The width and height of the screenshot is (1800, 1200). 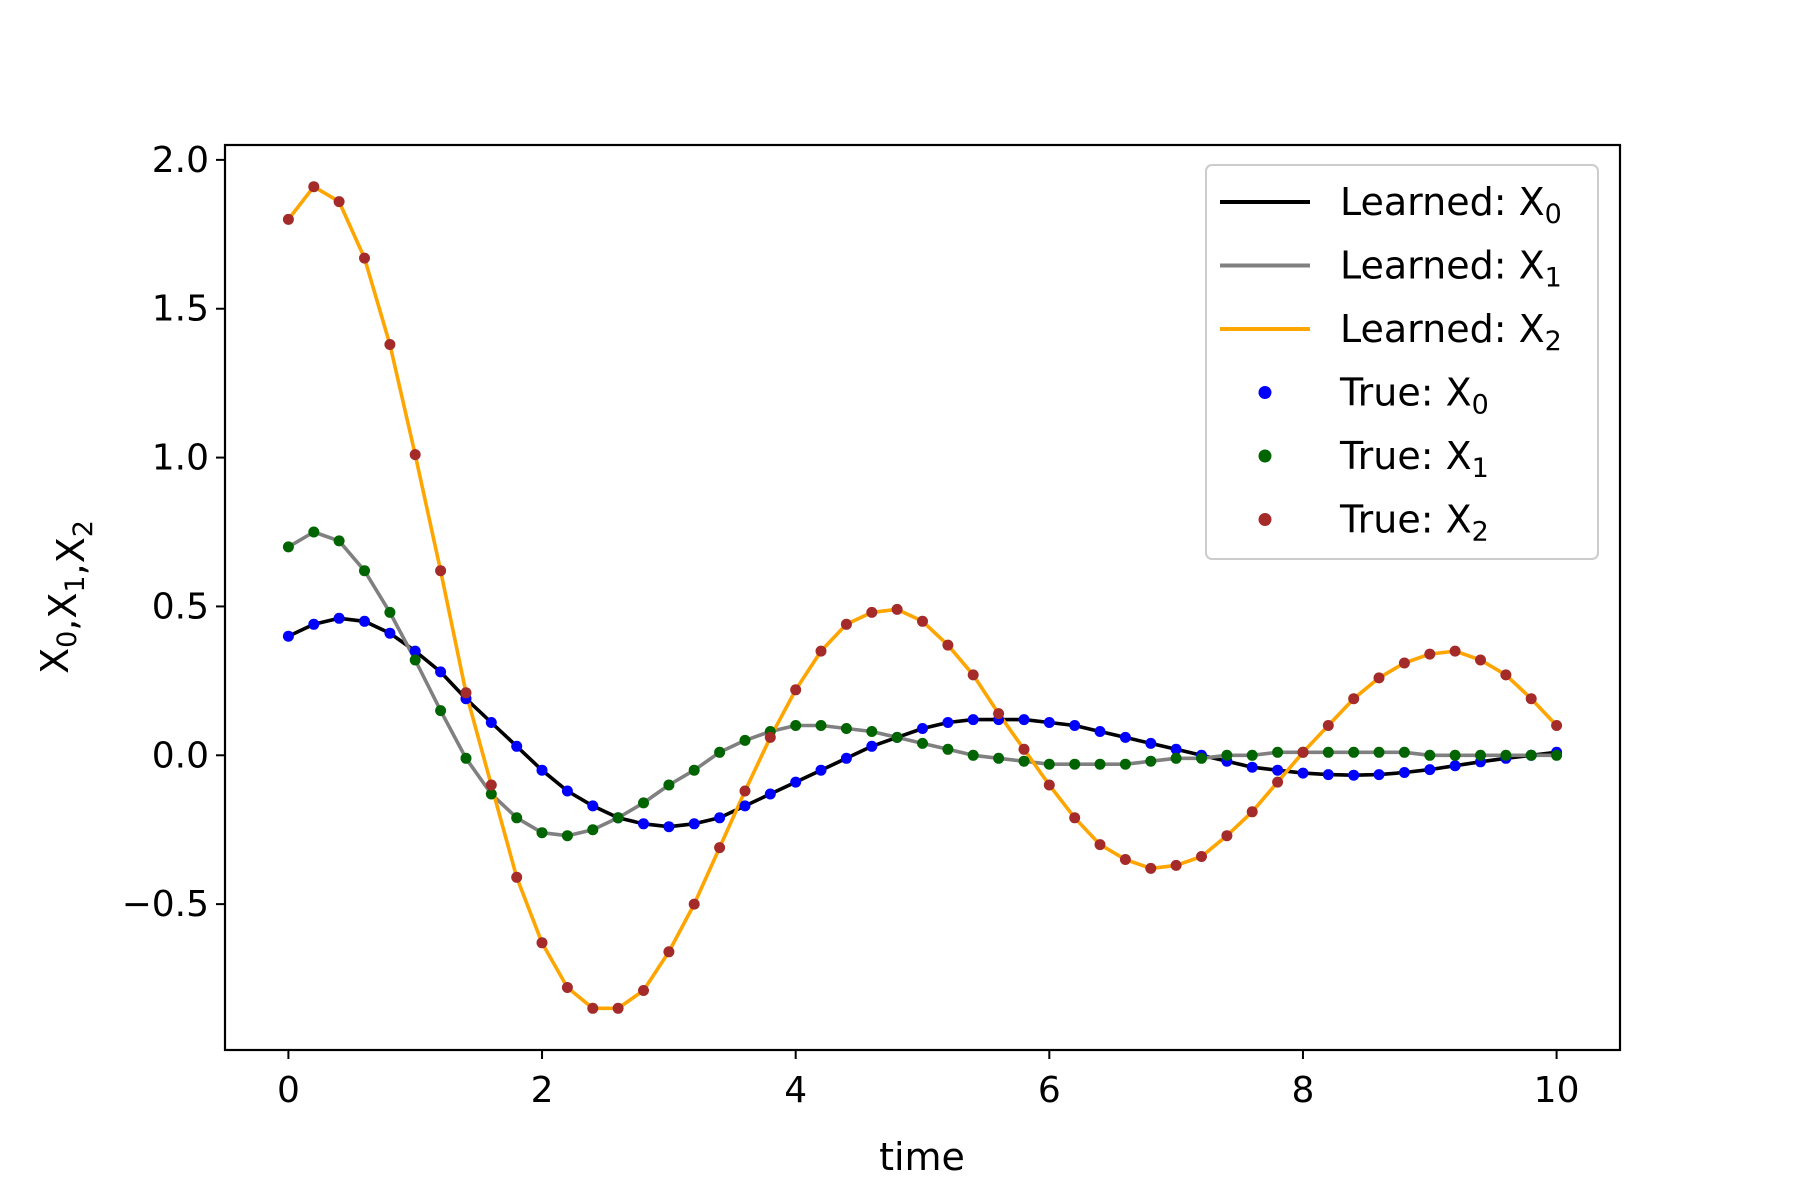 What do you see at coordinates (1414, 459) in the screenshot?
I see `legend-entry-label: True: X1` at bounding box center [1414, 459].